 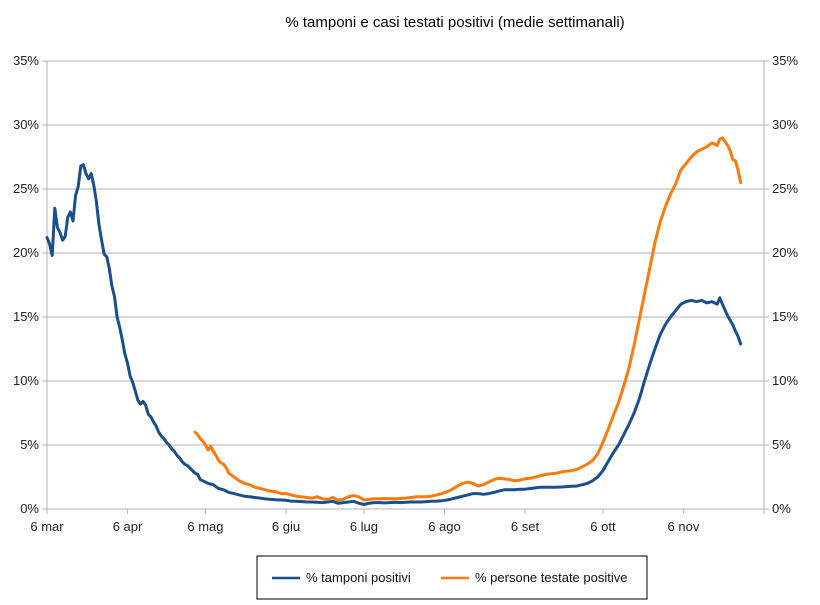 I want to click on x-tick-label: 6 giu, so click(x=286, y=526).